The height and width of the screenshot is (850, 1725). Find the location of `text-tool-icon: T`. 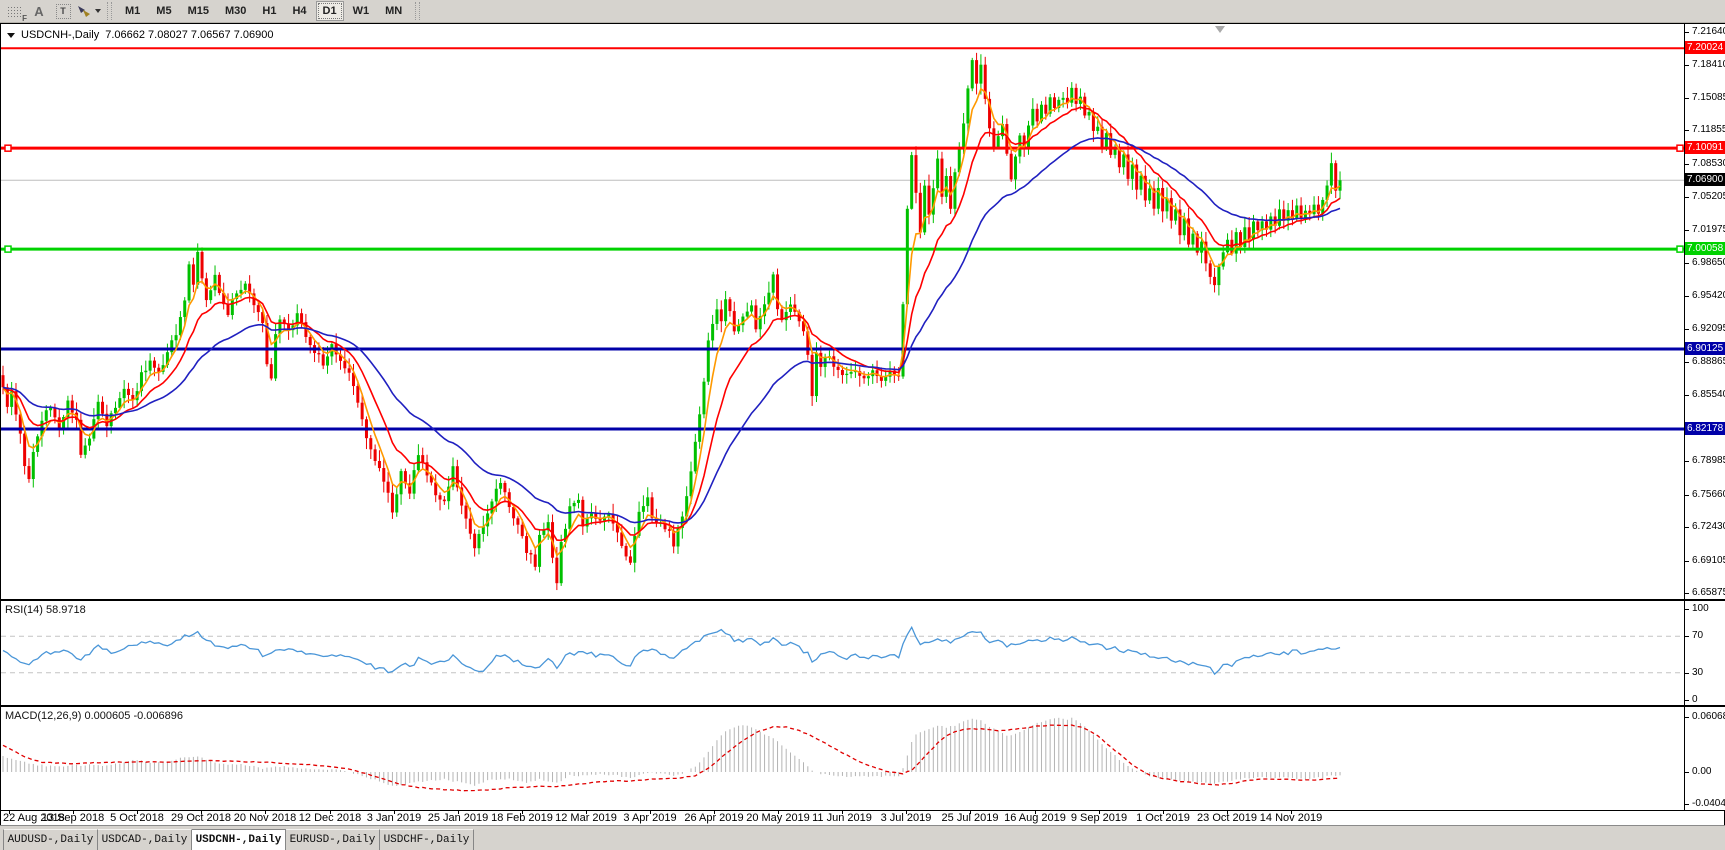

text-tool-icon: T is located at coordinates (63, 11).